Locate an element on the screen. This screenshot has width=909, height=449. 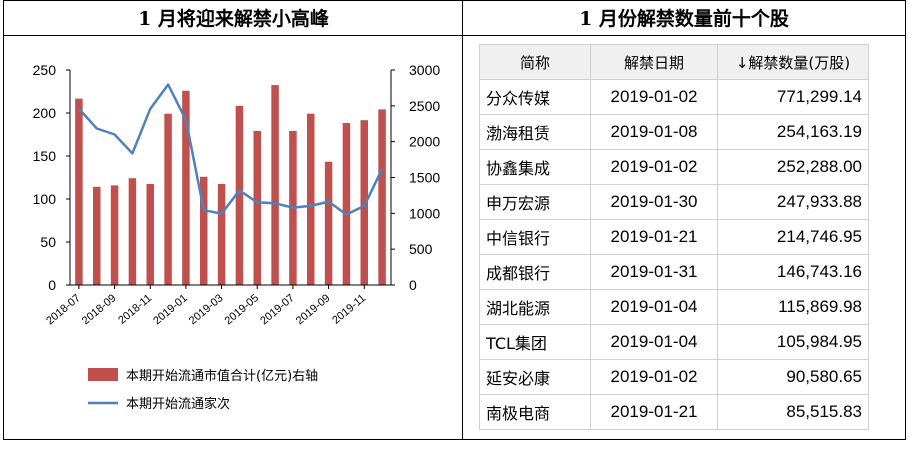
cell-date: 2019-01-31 is located at coordinates (654, 272).